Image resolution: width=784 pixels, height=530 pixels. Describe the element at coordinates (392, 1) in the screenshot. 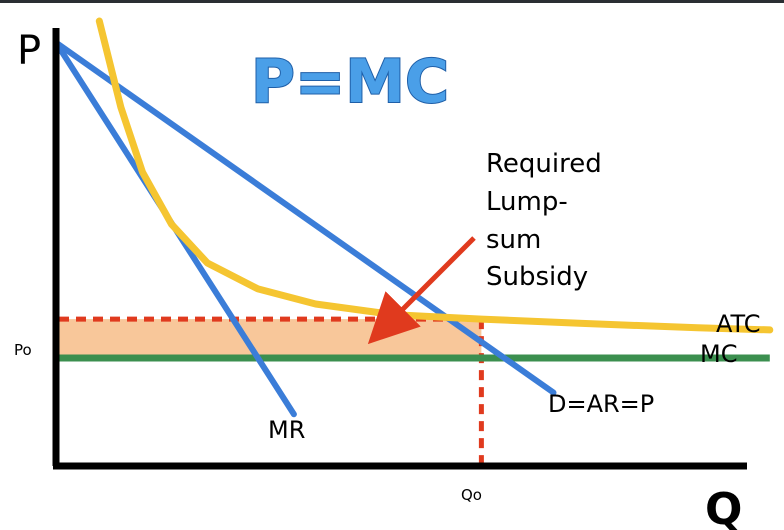

I see `top-border` at that location.